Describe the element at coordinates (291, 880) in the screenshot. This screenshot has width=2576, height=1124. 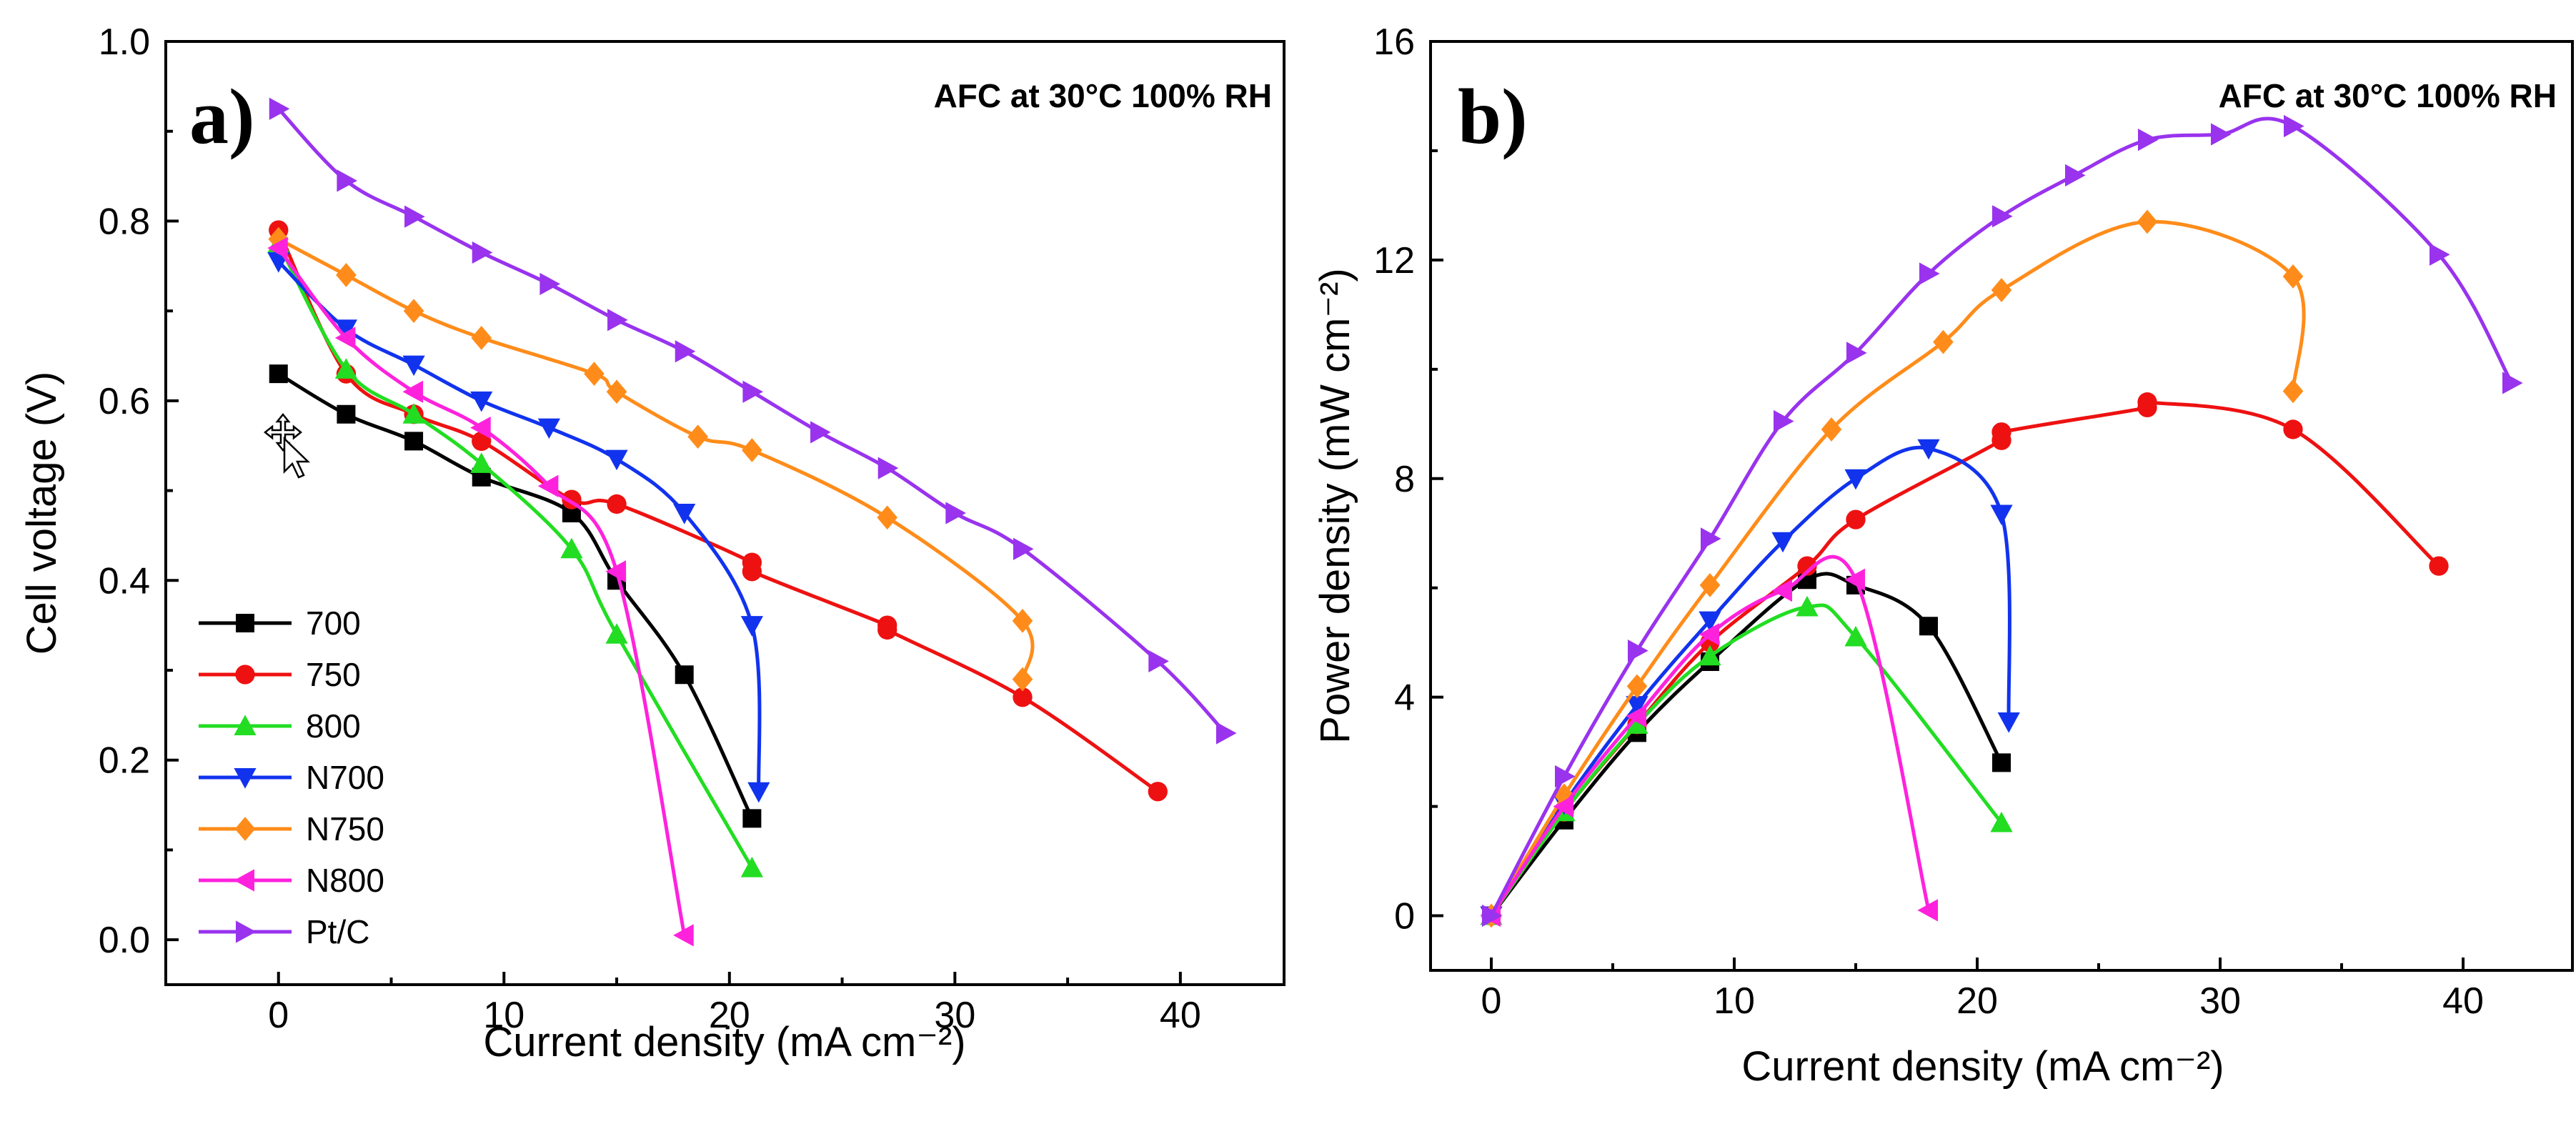
I see `legend-item: N800` at that location.